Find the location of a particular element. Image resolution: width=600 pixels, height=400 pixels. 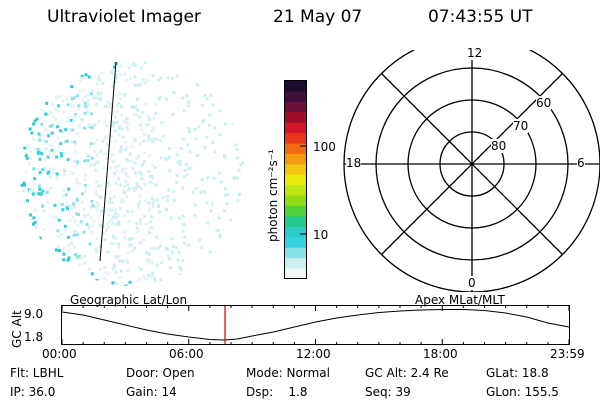

info-filter: Flt: LBHL is located at coordinates (37, 373).